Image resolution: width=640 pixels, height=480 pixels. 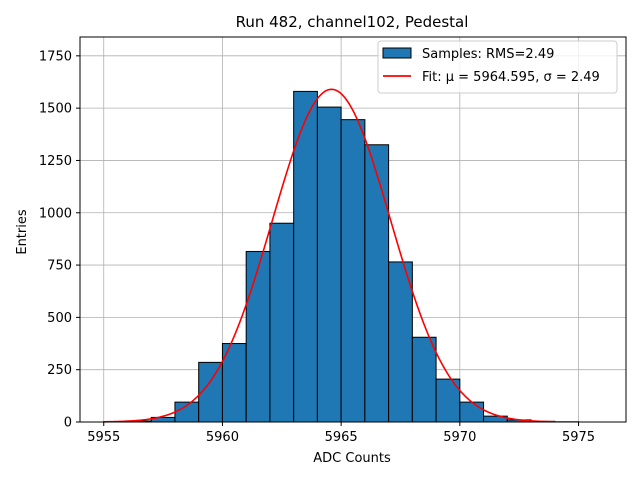 I want to click on y-tick-label: 500, so click(x=59, y=318).